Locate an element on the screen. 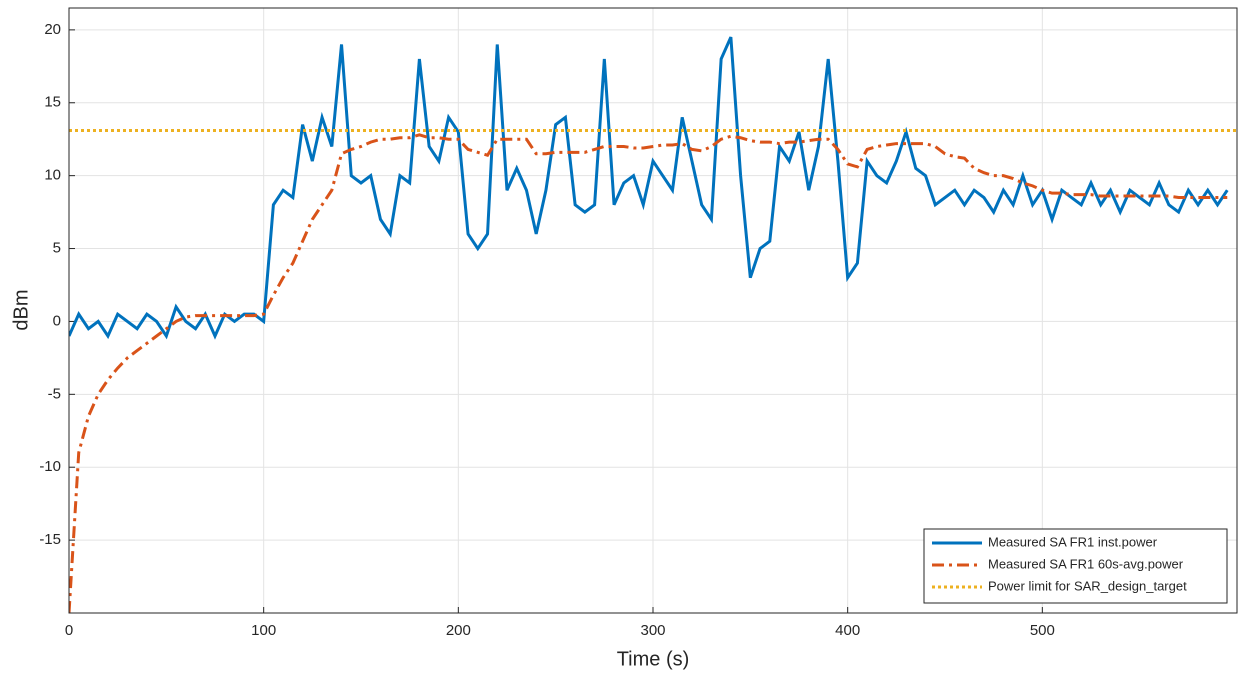  y-axis-label: dBm is located at coordinates (21, 309).